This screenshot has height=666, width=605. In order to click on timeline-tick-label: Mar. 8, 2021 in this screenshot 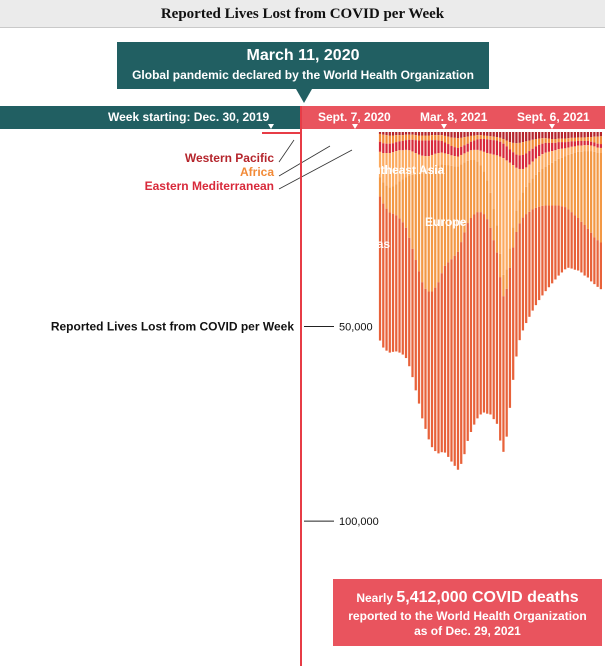, I will do `click(454, 117)`.